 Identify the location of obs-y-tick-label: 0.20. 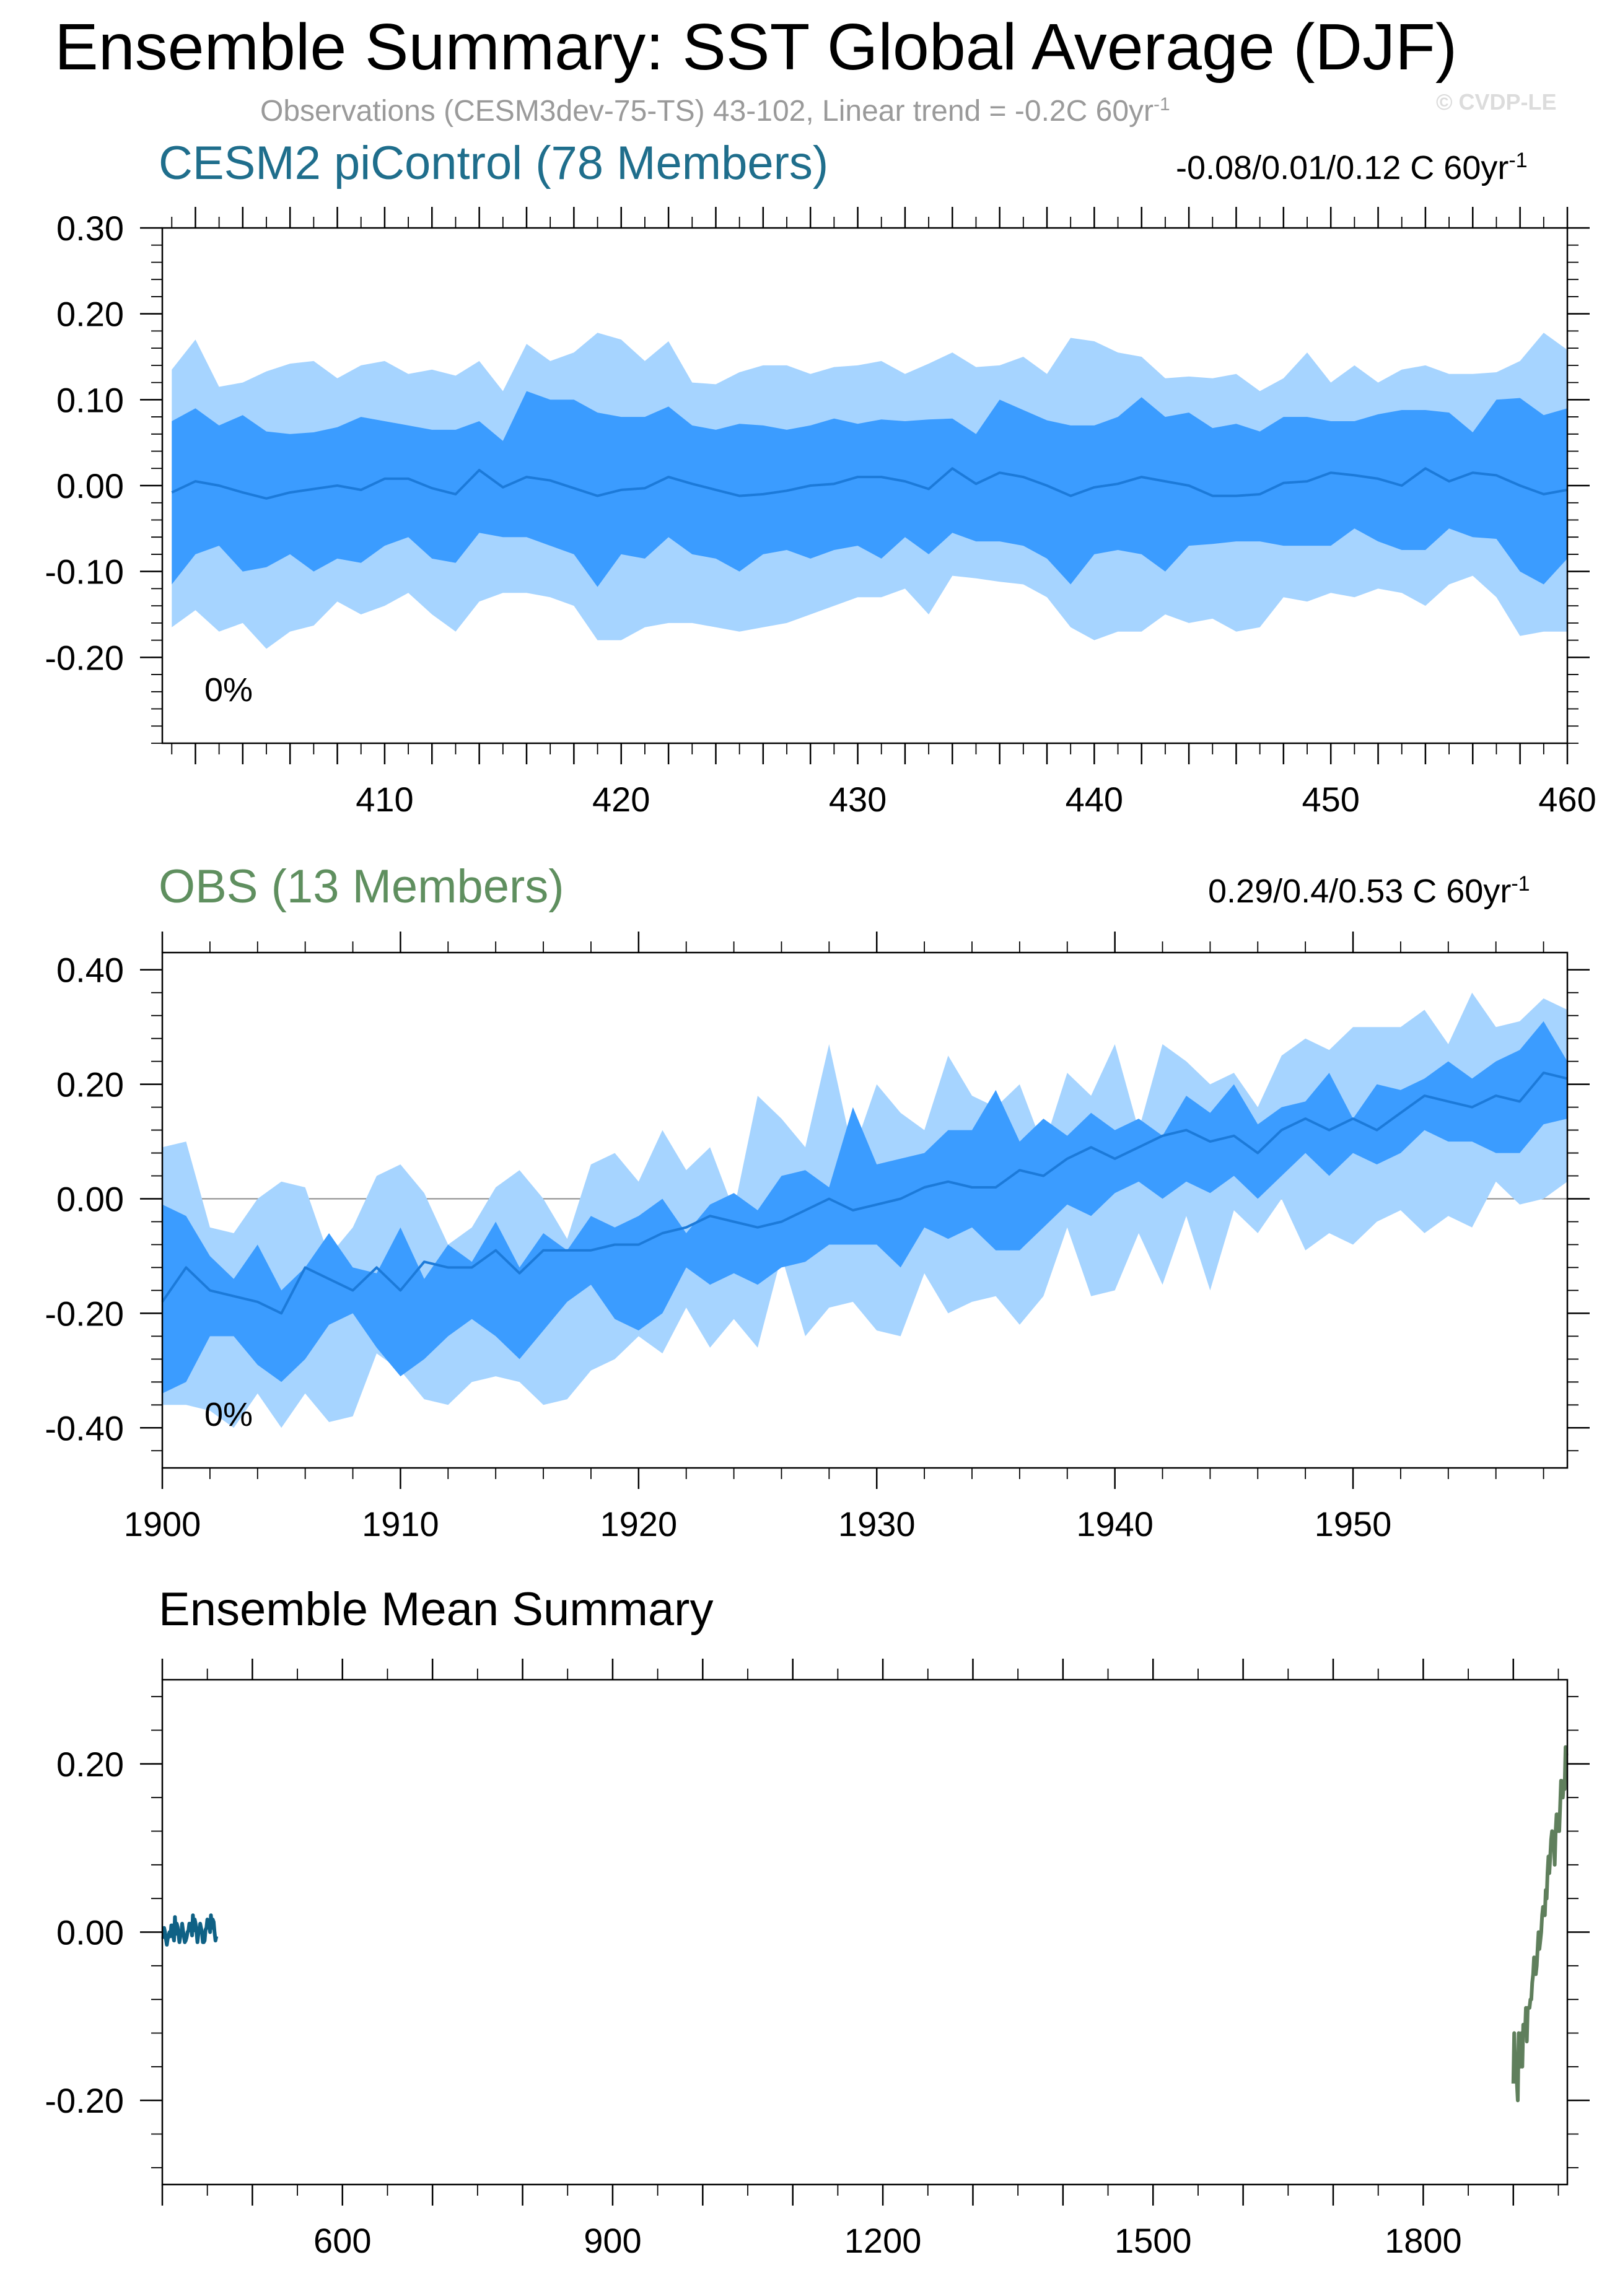
(90, 1084).